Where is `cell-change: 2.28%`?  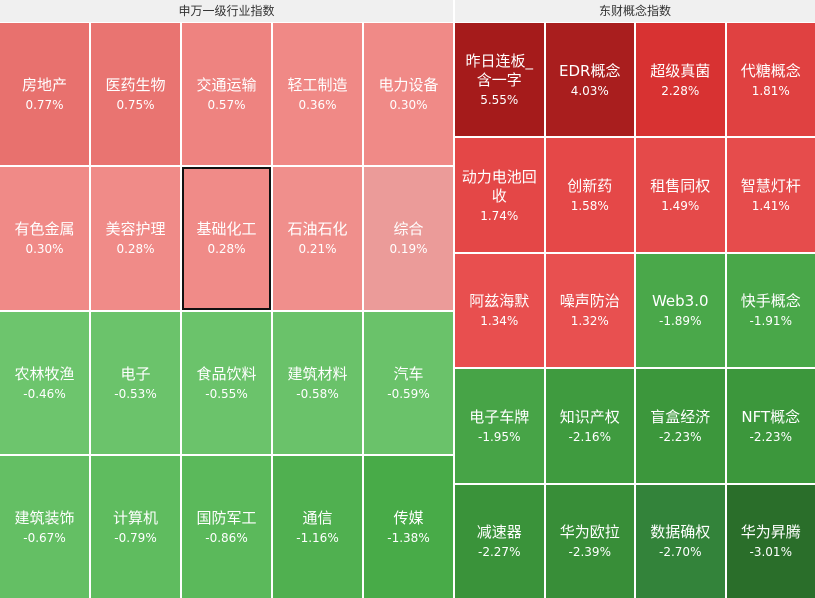 cell-change: 2.28% is located at coordinates (680, 90).